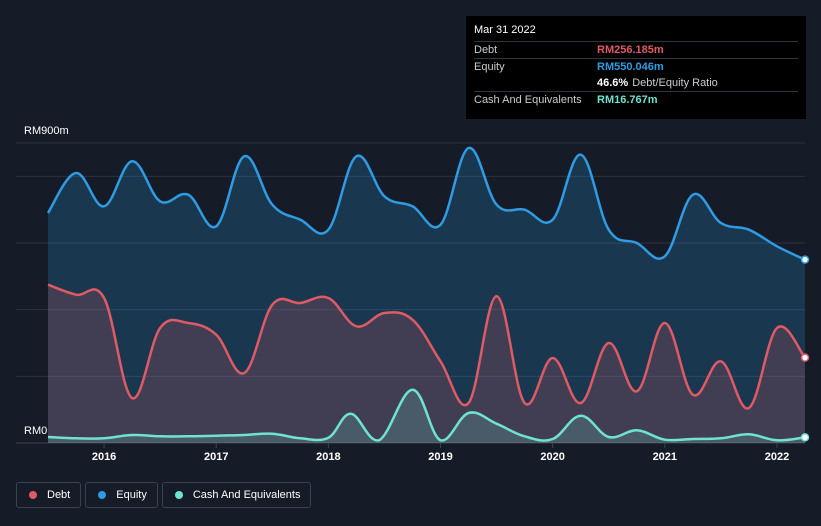 The height and width of the screenshot is (526, 821). Describe the element at coordinates (675, 83) in the screenshot. I see `tooltip-ratio-label: Debt/Equity Ratio` at that location.